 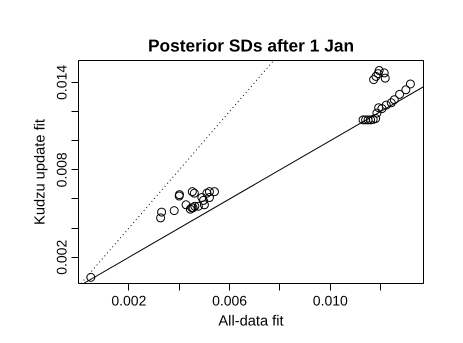 I want to click on x-tick-label: 0.006, so click(x=230, y=300).